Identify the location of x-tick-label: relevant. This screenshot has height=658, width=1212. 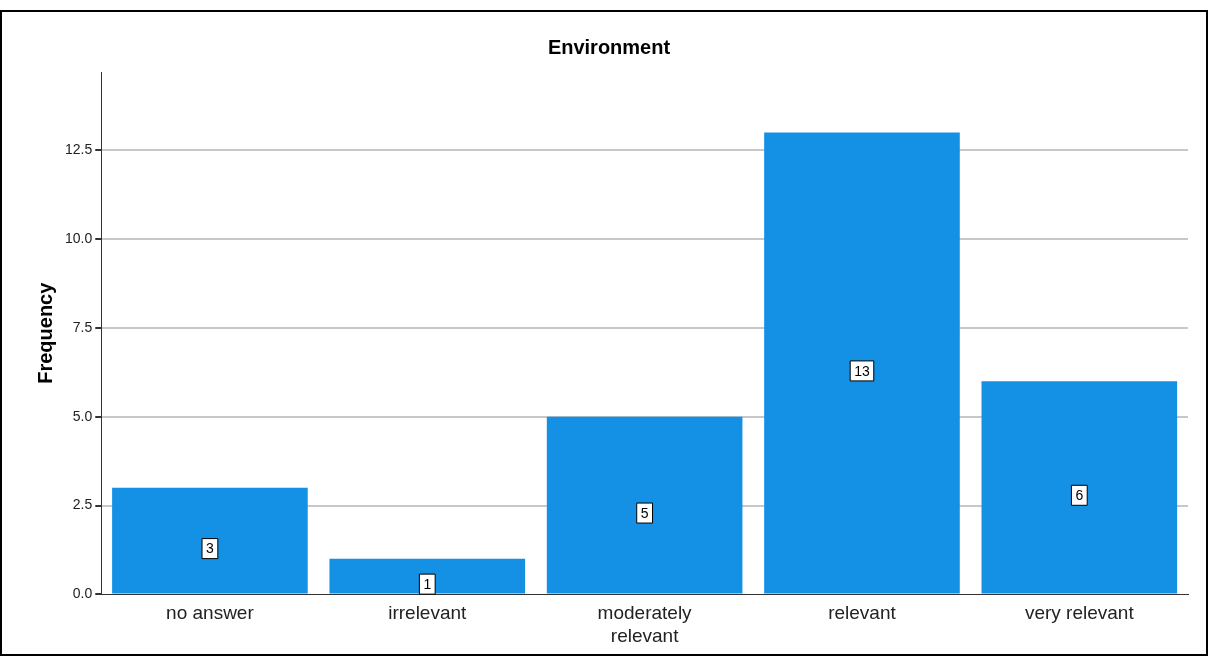
(862, 613).